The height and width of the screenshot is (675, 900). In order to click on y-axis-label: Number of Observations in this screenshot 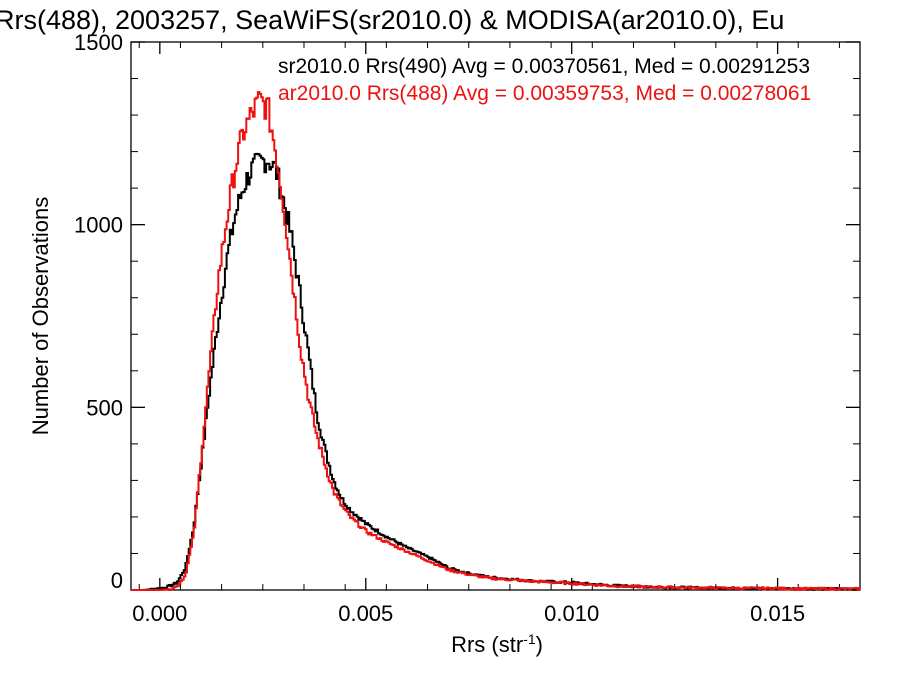, I will do `click(40, 316)`.